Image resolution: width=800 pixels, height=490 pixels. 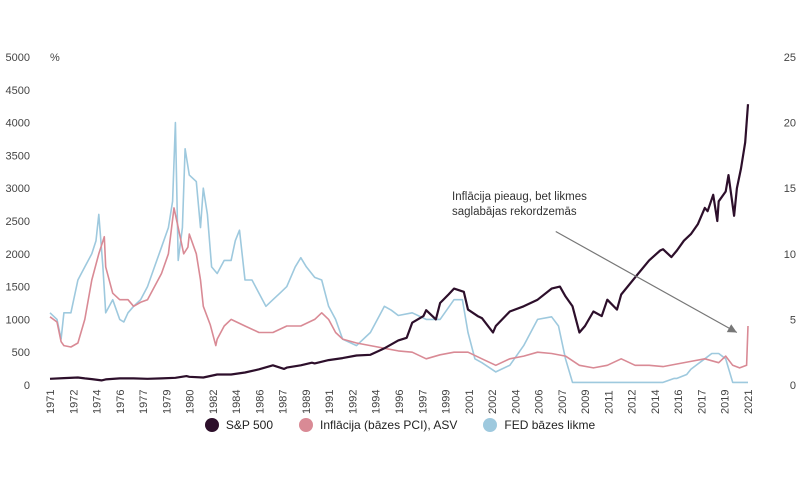 I want to click on x-tick-label: 1994, so click(x=377, y=402).